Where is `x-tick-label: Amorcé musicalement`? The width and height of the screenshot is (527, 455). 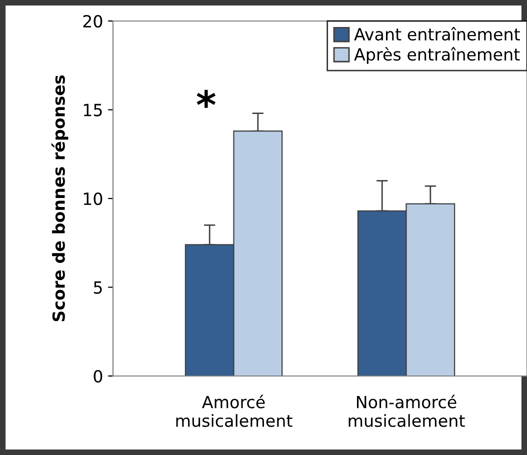 x-tick-label: Amorcé musicalement is located at coordinates (234, 411).